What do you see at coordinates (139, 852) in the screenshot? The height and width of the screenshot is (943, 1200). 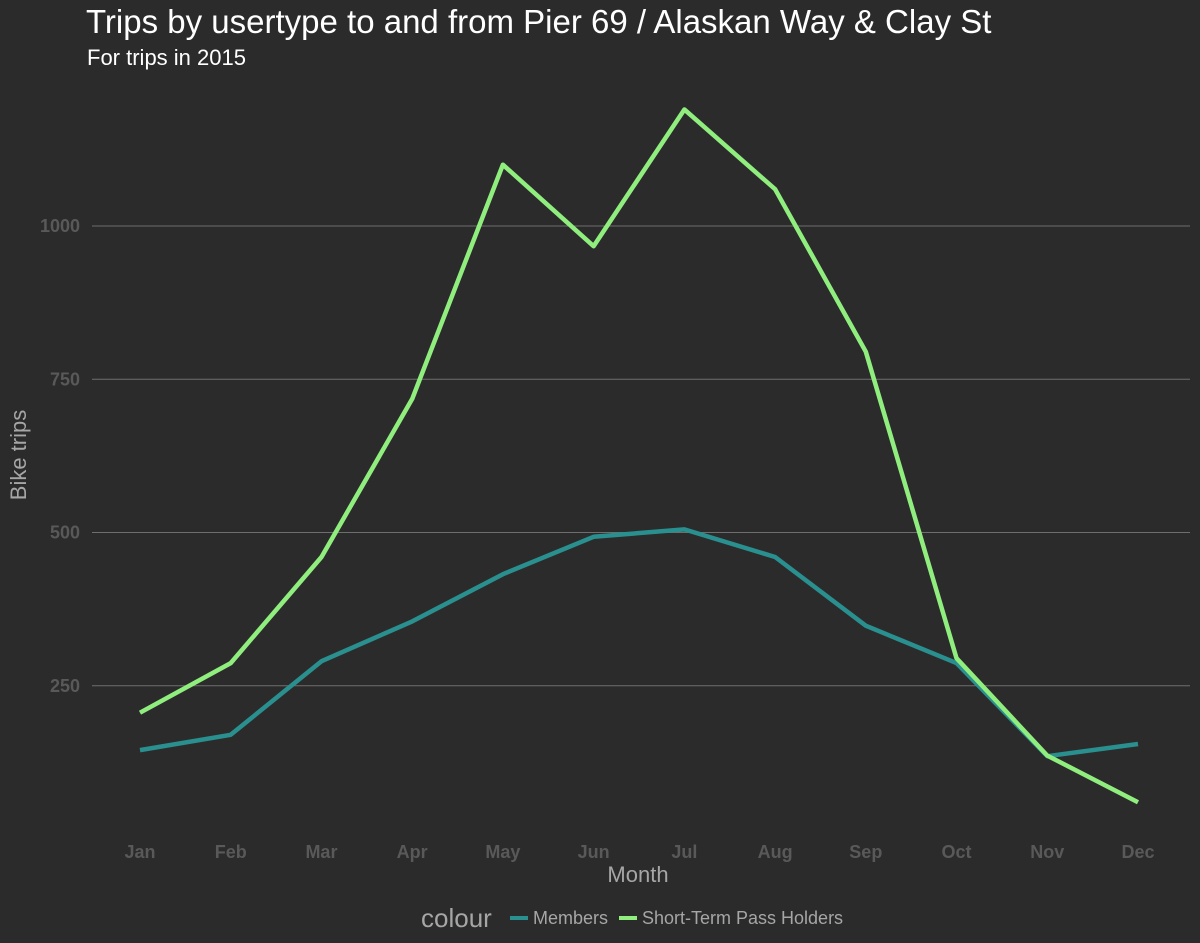 I see `x-tick-label: Jan` at bounding box center [139, 852].